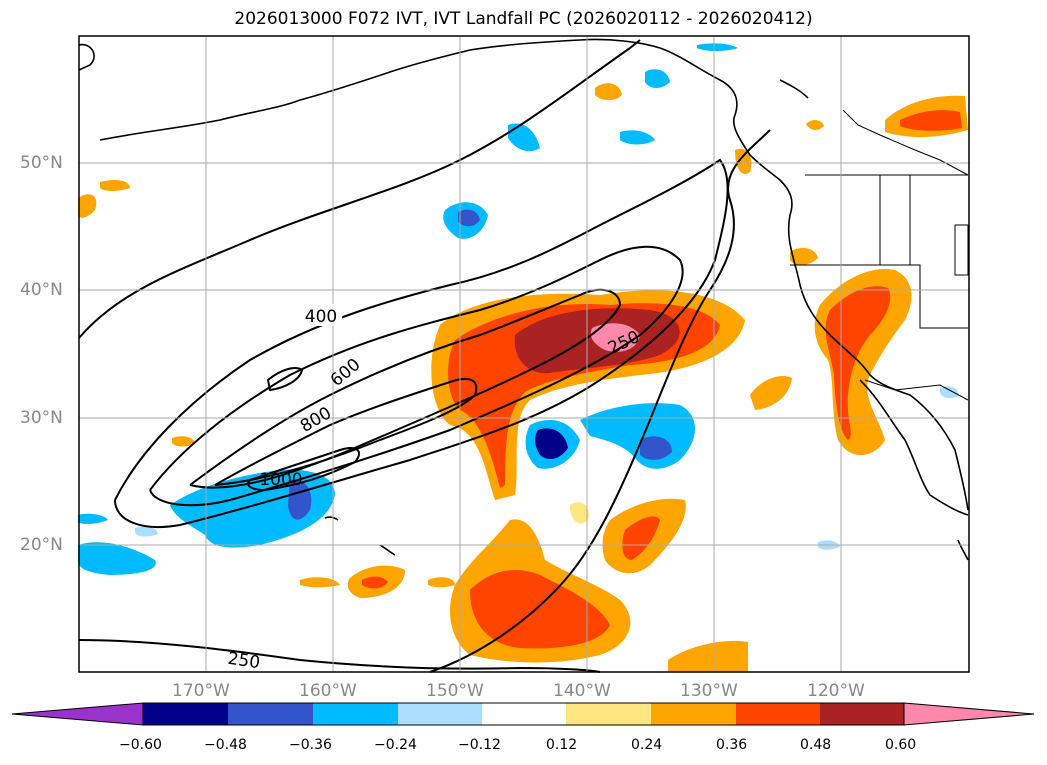 This screenshot has height=765, width=1047. I want to click on contour-label-1000: 1000, so click(280, 480).